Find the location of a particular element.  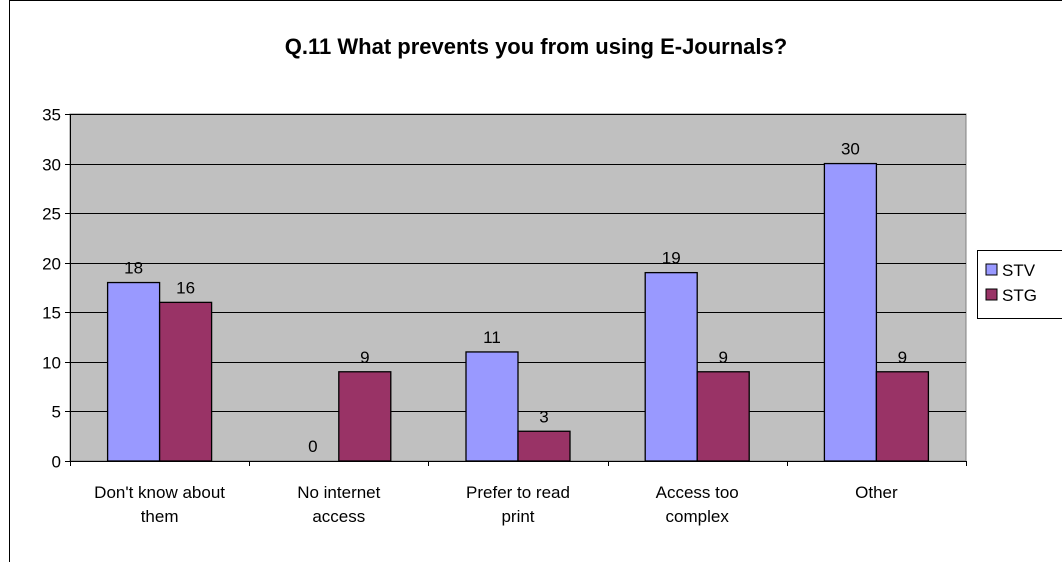

y-tick-label: 10 is located at coordinates (51, 363).